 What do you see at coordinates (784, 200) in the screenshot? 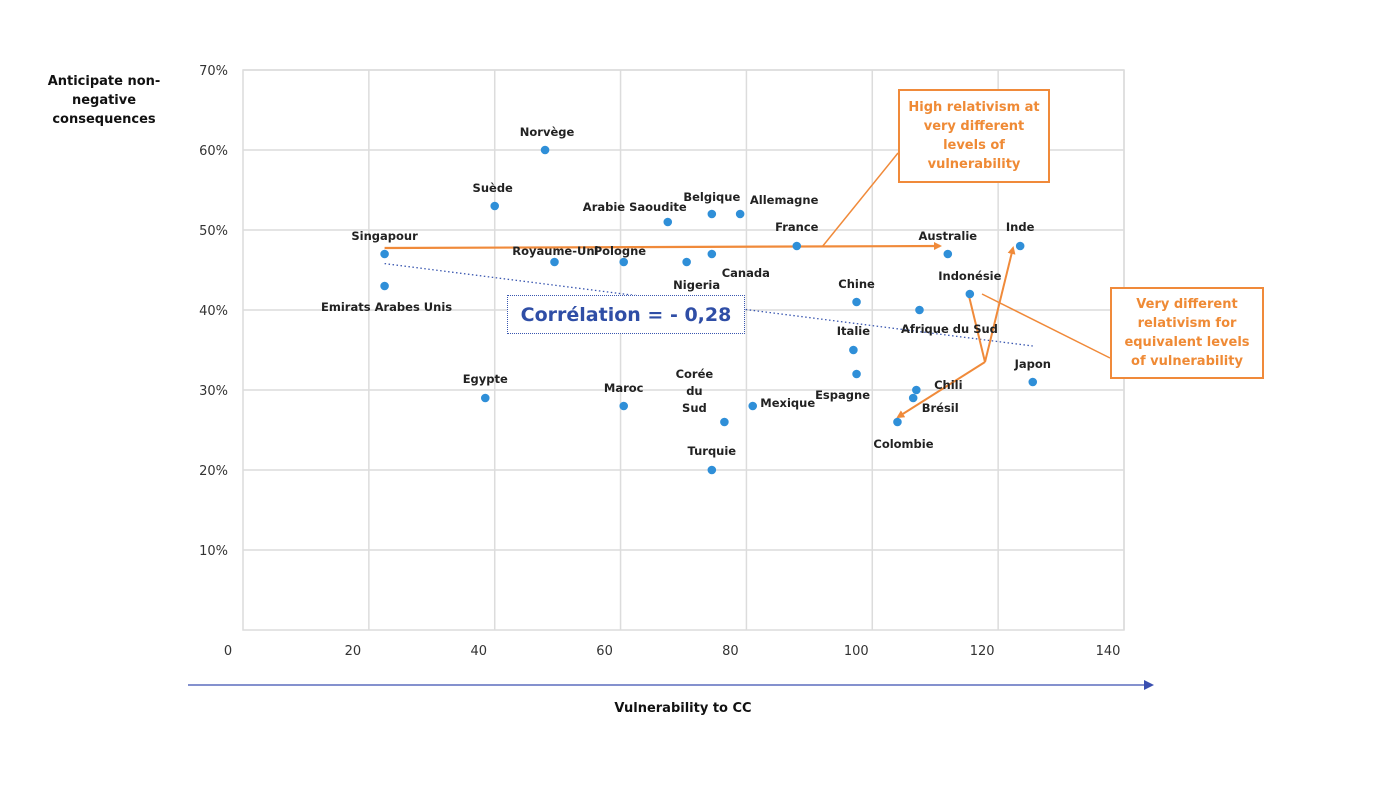
I see `point-label: Allemagne` at bounding box center [784, 200].